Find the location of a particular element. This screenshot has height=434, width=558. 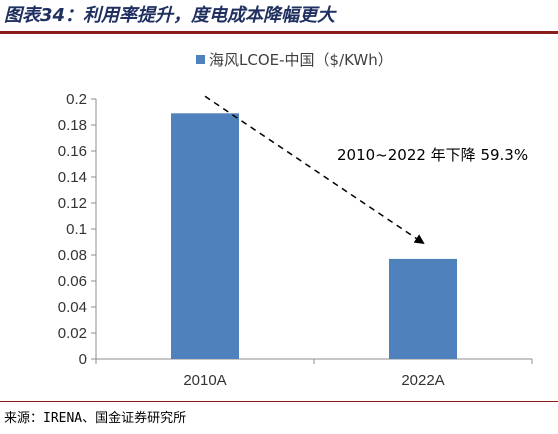

x-axis: 2010A 2022A is located at coordinates (314, 373).